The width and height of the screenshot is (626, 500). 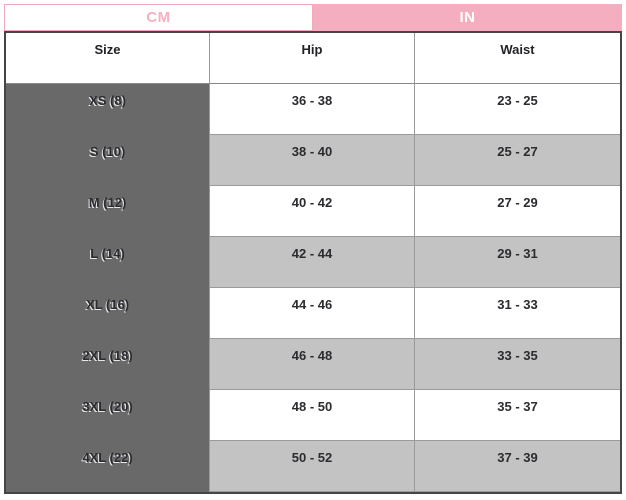 What do you see at coordinates (517, 466) in the screenshot?
I see `waist-cell: 37 - 39` at bounding box center [517, 466].